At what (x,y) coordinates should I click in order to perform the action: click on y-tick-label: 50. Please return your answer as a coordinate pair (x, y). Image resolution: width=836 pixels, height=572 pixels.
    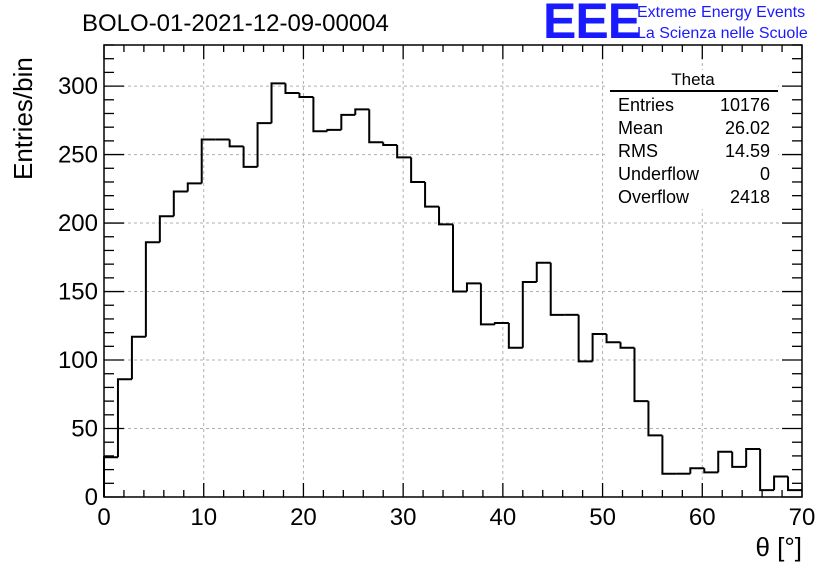
    Looking at the image, I should click on (84, 429).